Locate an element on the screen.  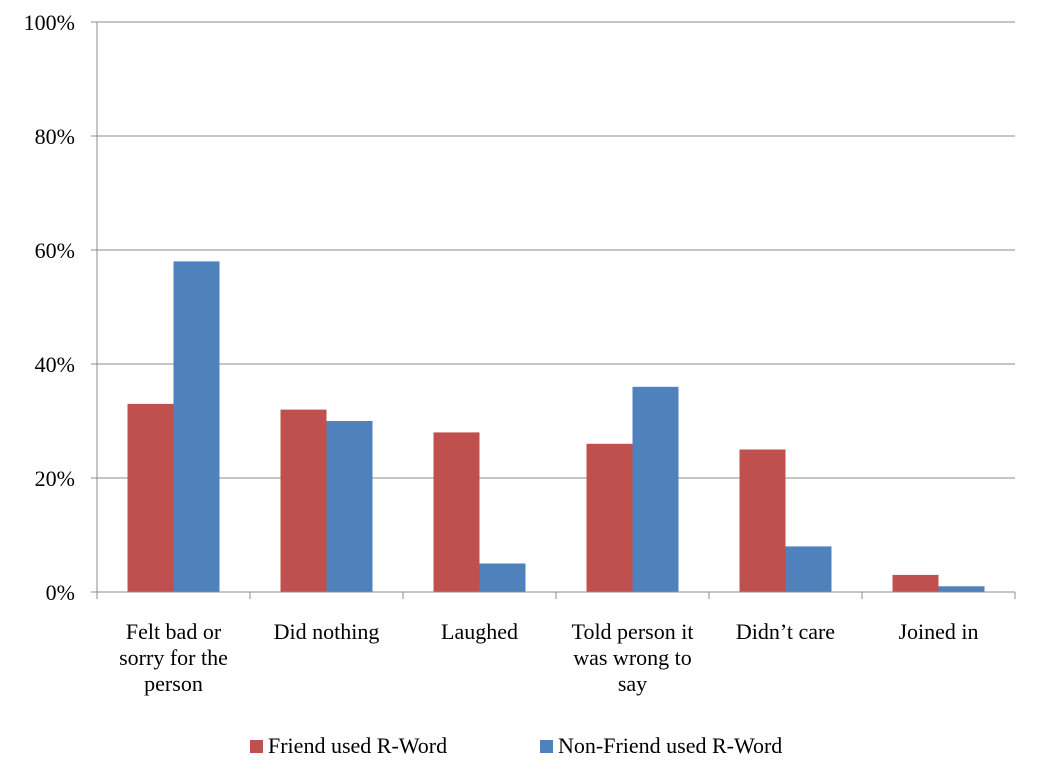
x-category-label: Didn’t care is located at coordinates (785, 631).